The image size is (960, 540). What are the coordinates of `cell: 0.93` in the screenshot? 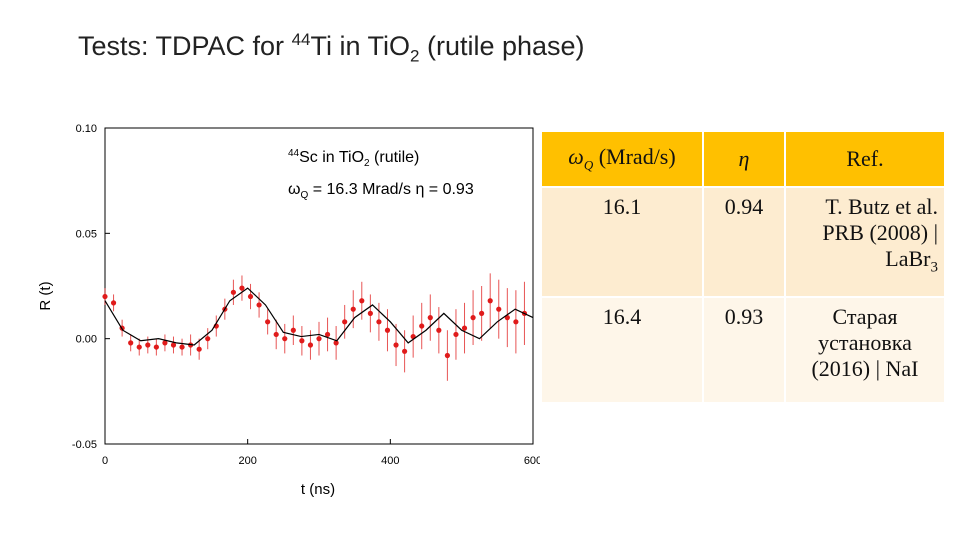 It's located at (744, 350).